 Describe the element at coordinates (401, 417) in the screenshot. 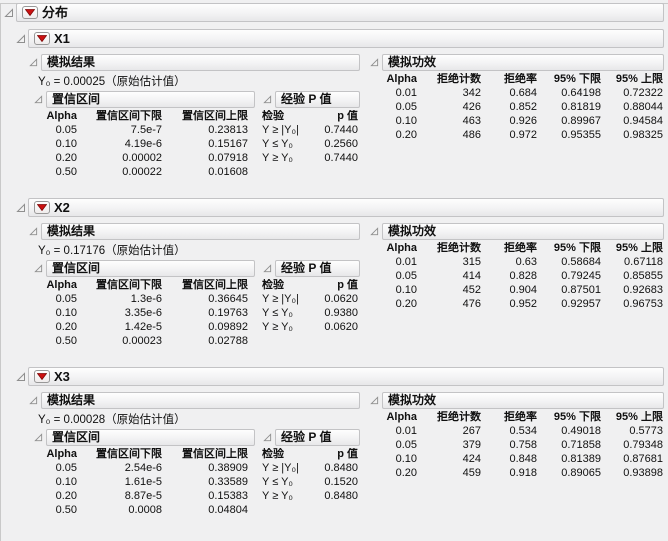

I see `column-header-alpha: Alpha` at that location.